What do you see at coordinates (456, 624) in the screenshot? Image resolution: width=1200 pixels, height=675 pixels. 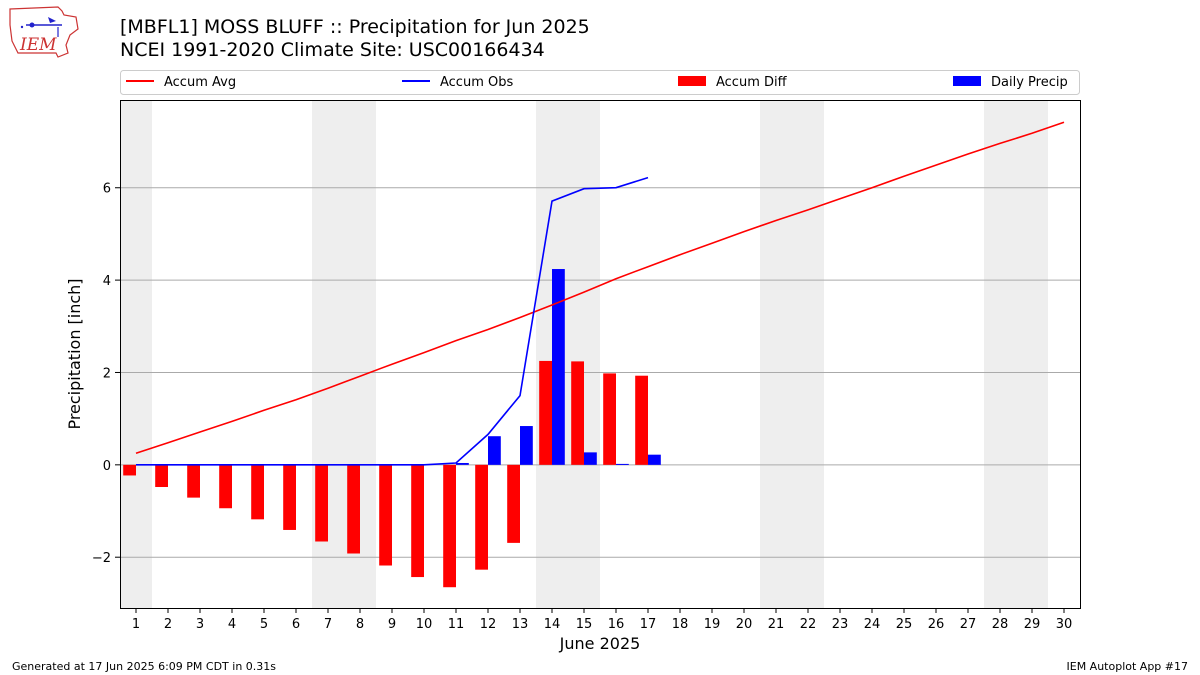 I see `x-tick-label: 11` at bounding box center [456, 624].